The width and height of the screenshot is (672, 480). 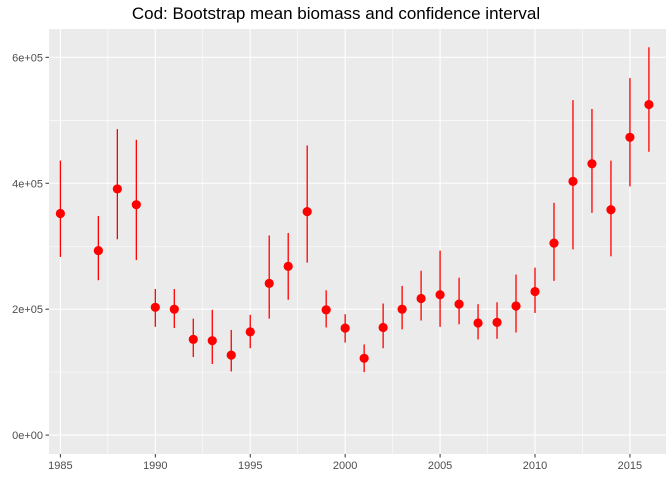 I want to click on x-tick-label: 1995, so click(x=250, y=466).